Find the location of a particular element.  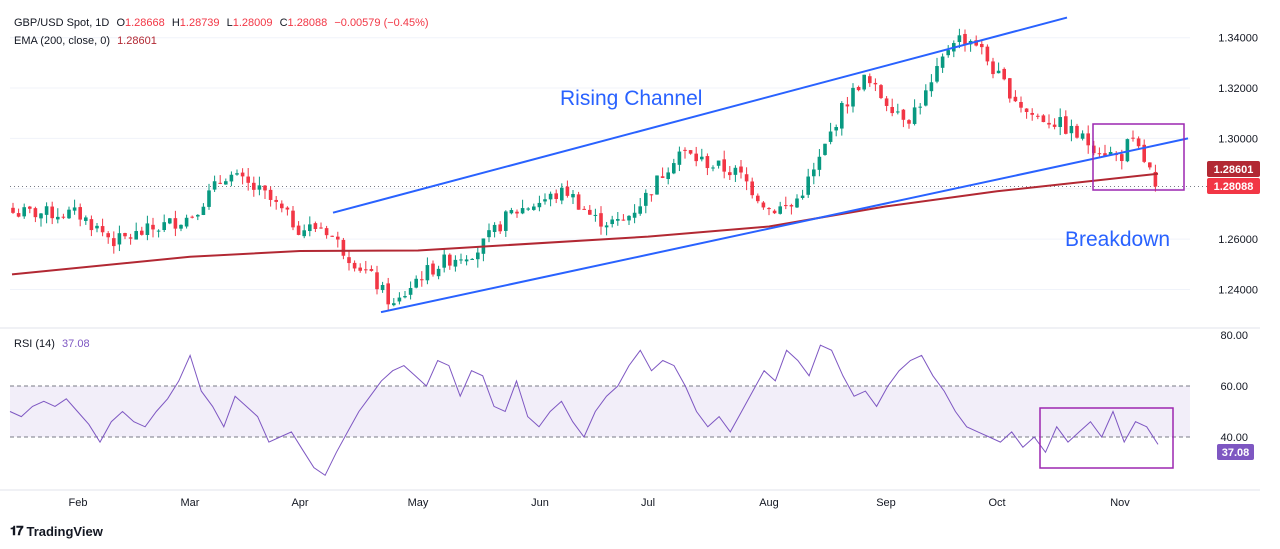

low-value: 1.28009 is located at coordinates (252, 23).